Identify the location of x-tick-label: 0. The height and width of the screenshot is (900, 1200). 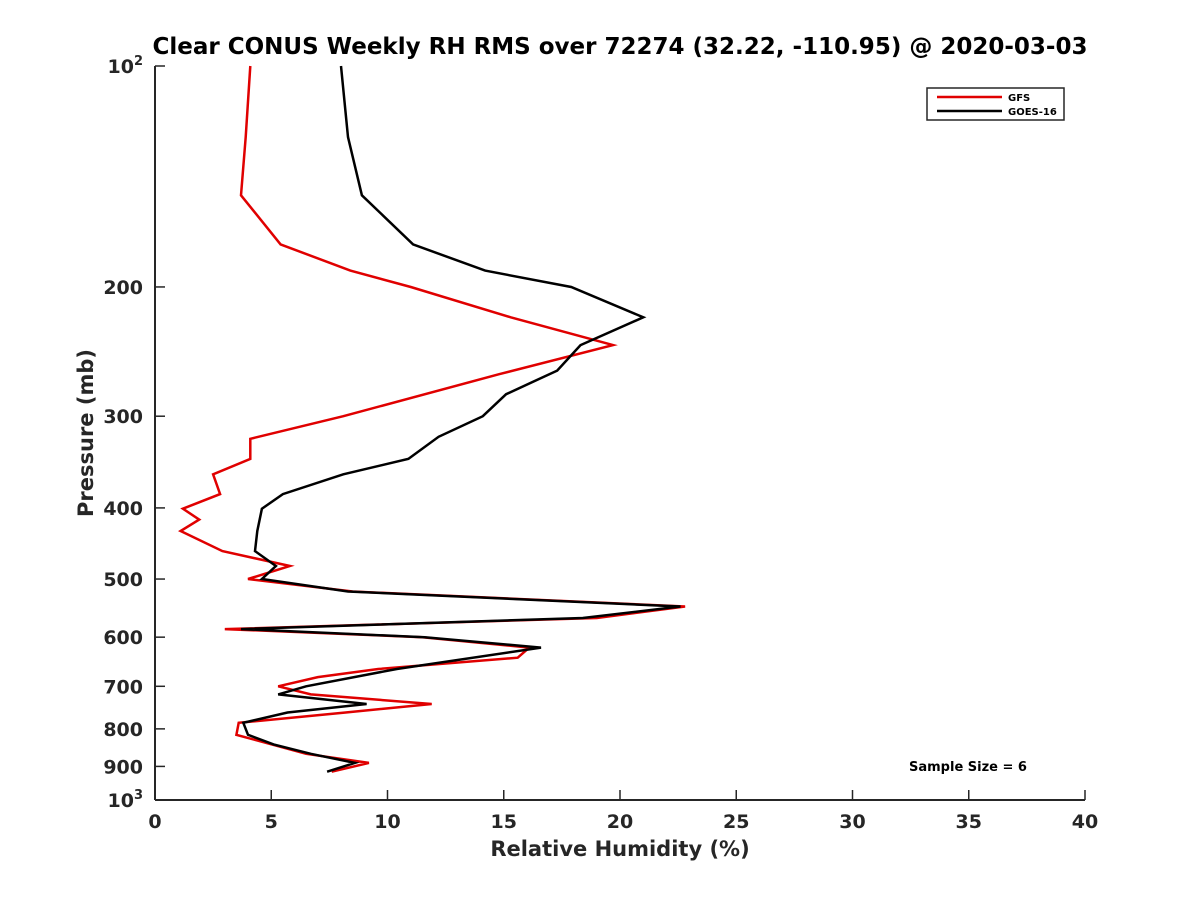
(154, 822).